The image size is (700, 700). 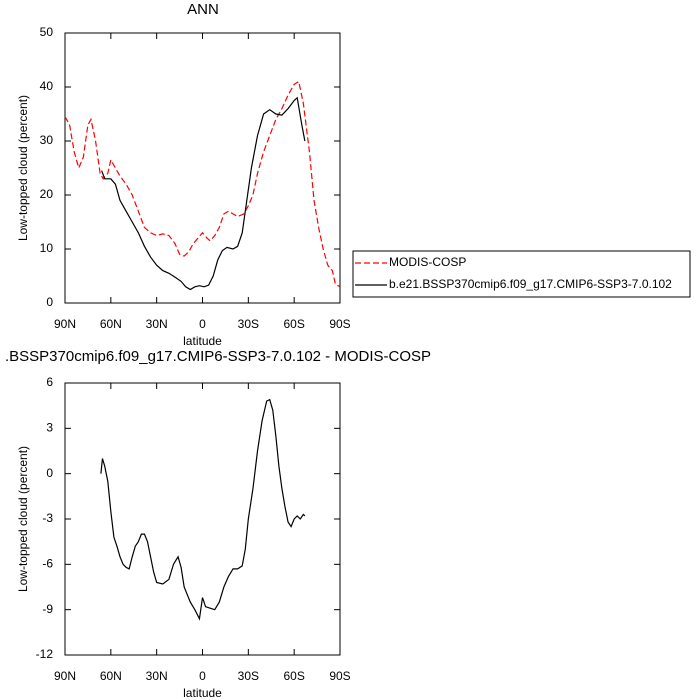 I want to click on y-tick-label: 3, so click(x=49, y=428).